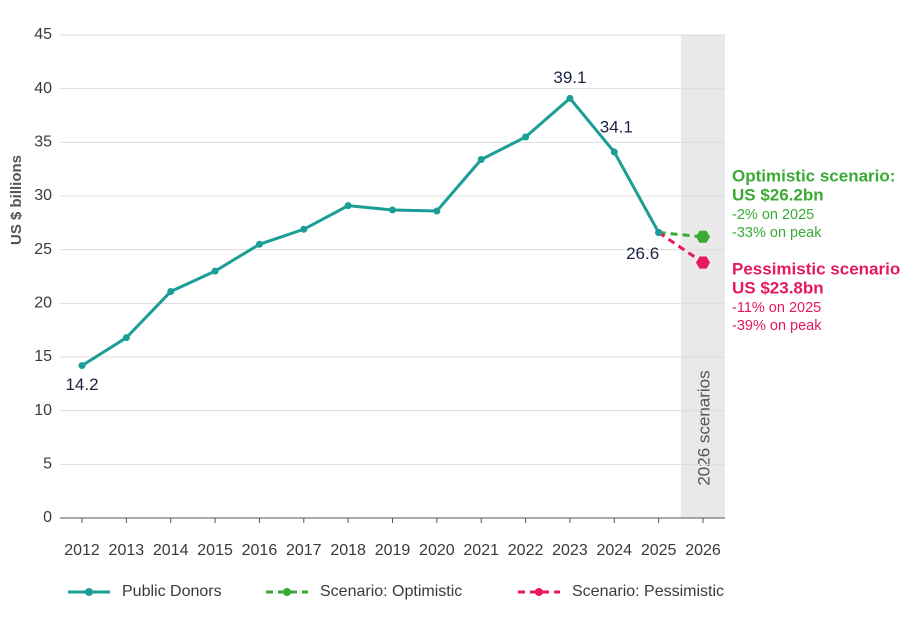 Image resolution: width=900 pixels, height=624 pixels. Describe the element at coordinates (702, 276) in the screenshot. I see `scenario-band` at that location.